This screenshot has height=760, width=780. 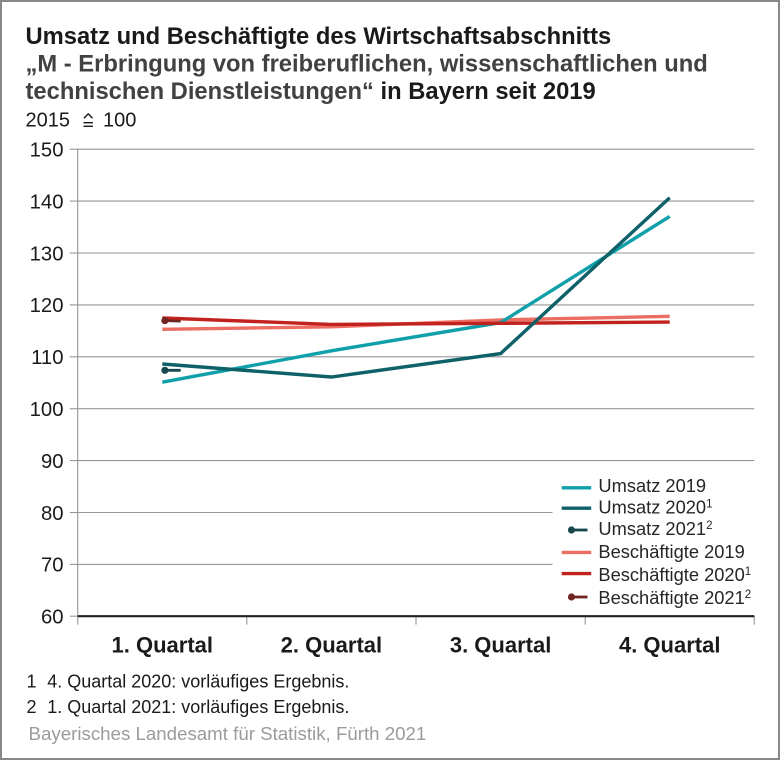 What do you see at coordinates (52, 514) in the screenshot?
I see `svg-text: 80` at bounding box center [52, 514].